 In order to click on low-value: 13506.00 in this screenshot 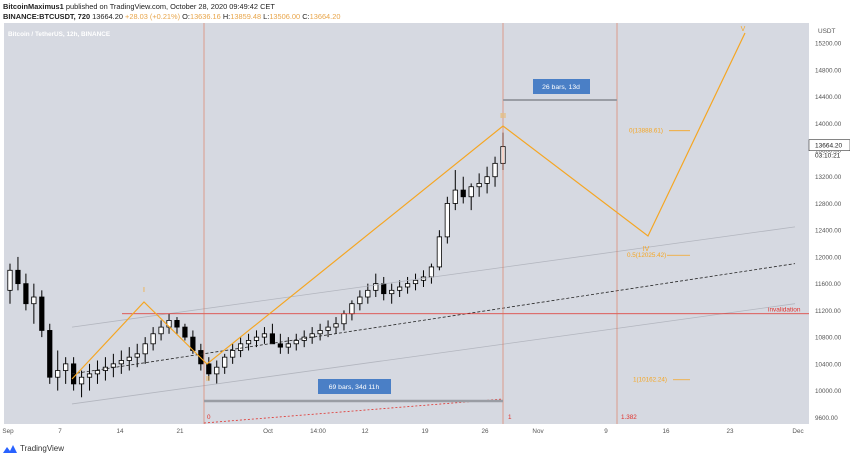, I will do `click(285, 16)`.